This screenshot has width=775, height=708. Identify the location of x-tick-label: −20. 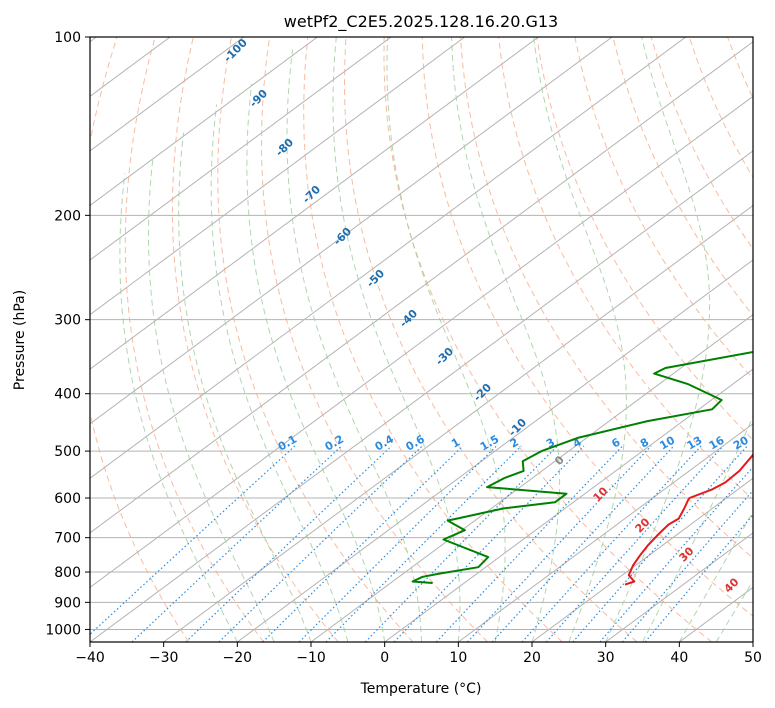
(238, 658).